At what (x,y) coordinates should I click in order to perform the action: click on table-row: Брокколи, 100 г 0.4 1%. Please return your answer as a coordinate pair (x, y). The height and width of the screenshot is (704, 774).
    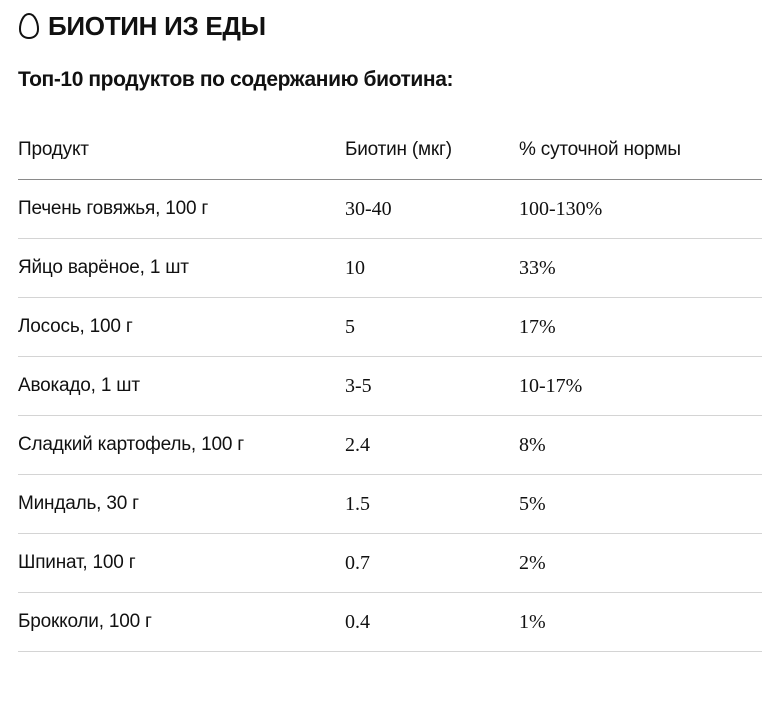
    Looking at the image, I should click on (390, 622).